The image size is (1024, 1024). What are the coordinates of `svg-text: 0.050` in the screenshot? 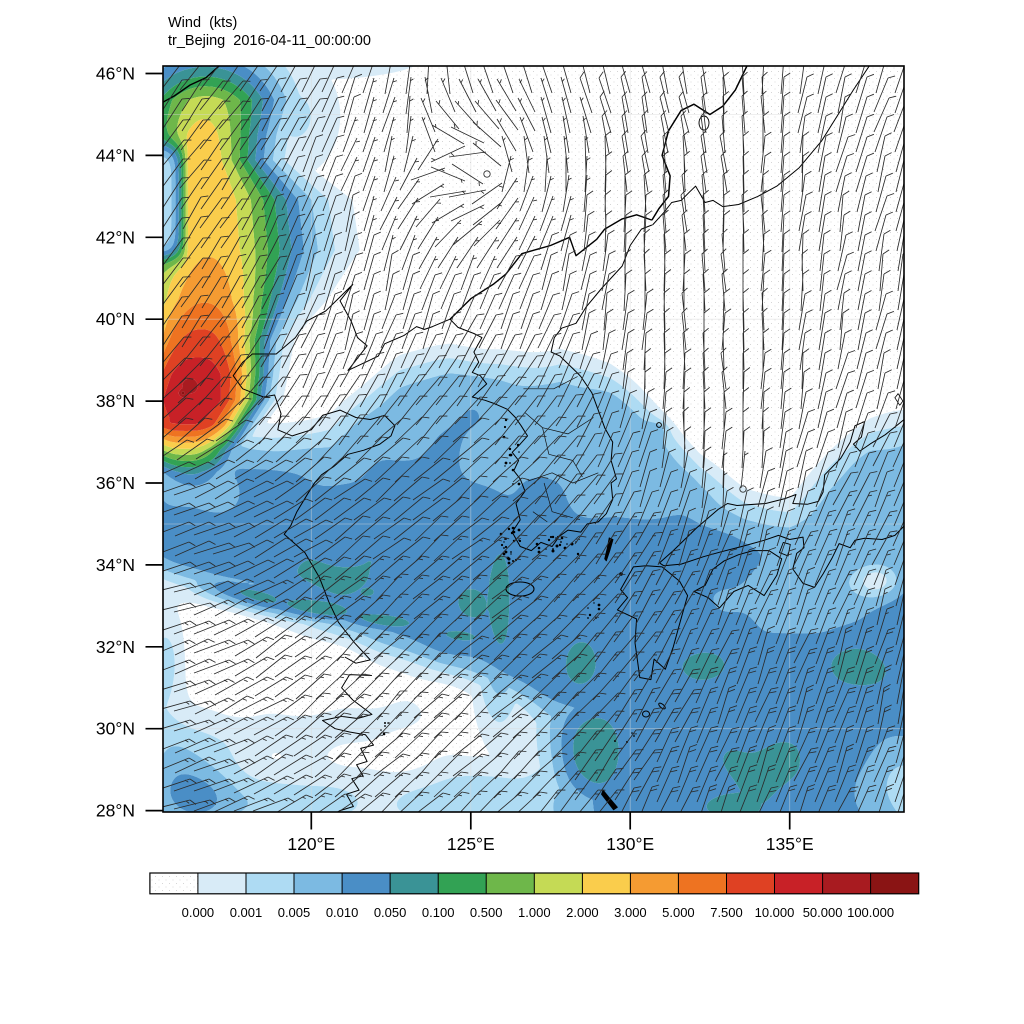 It's located at (390, 912).